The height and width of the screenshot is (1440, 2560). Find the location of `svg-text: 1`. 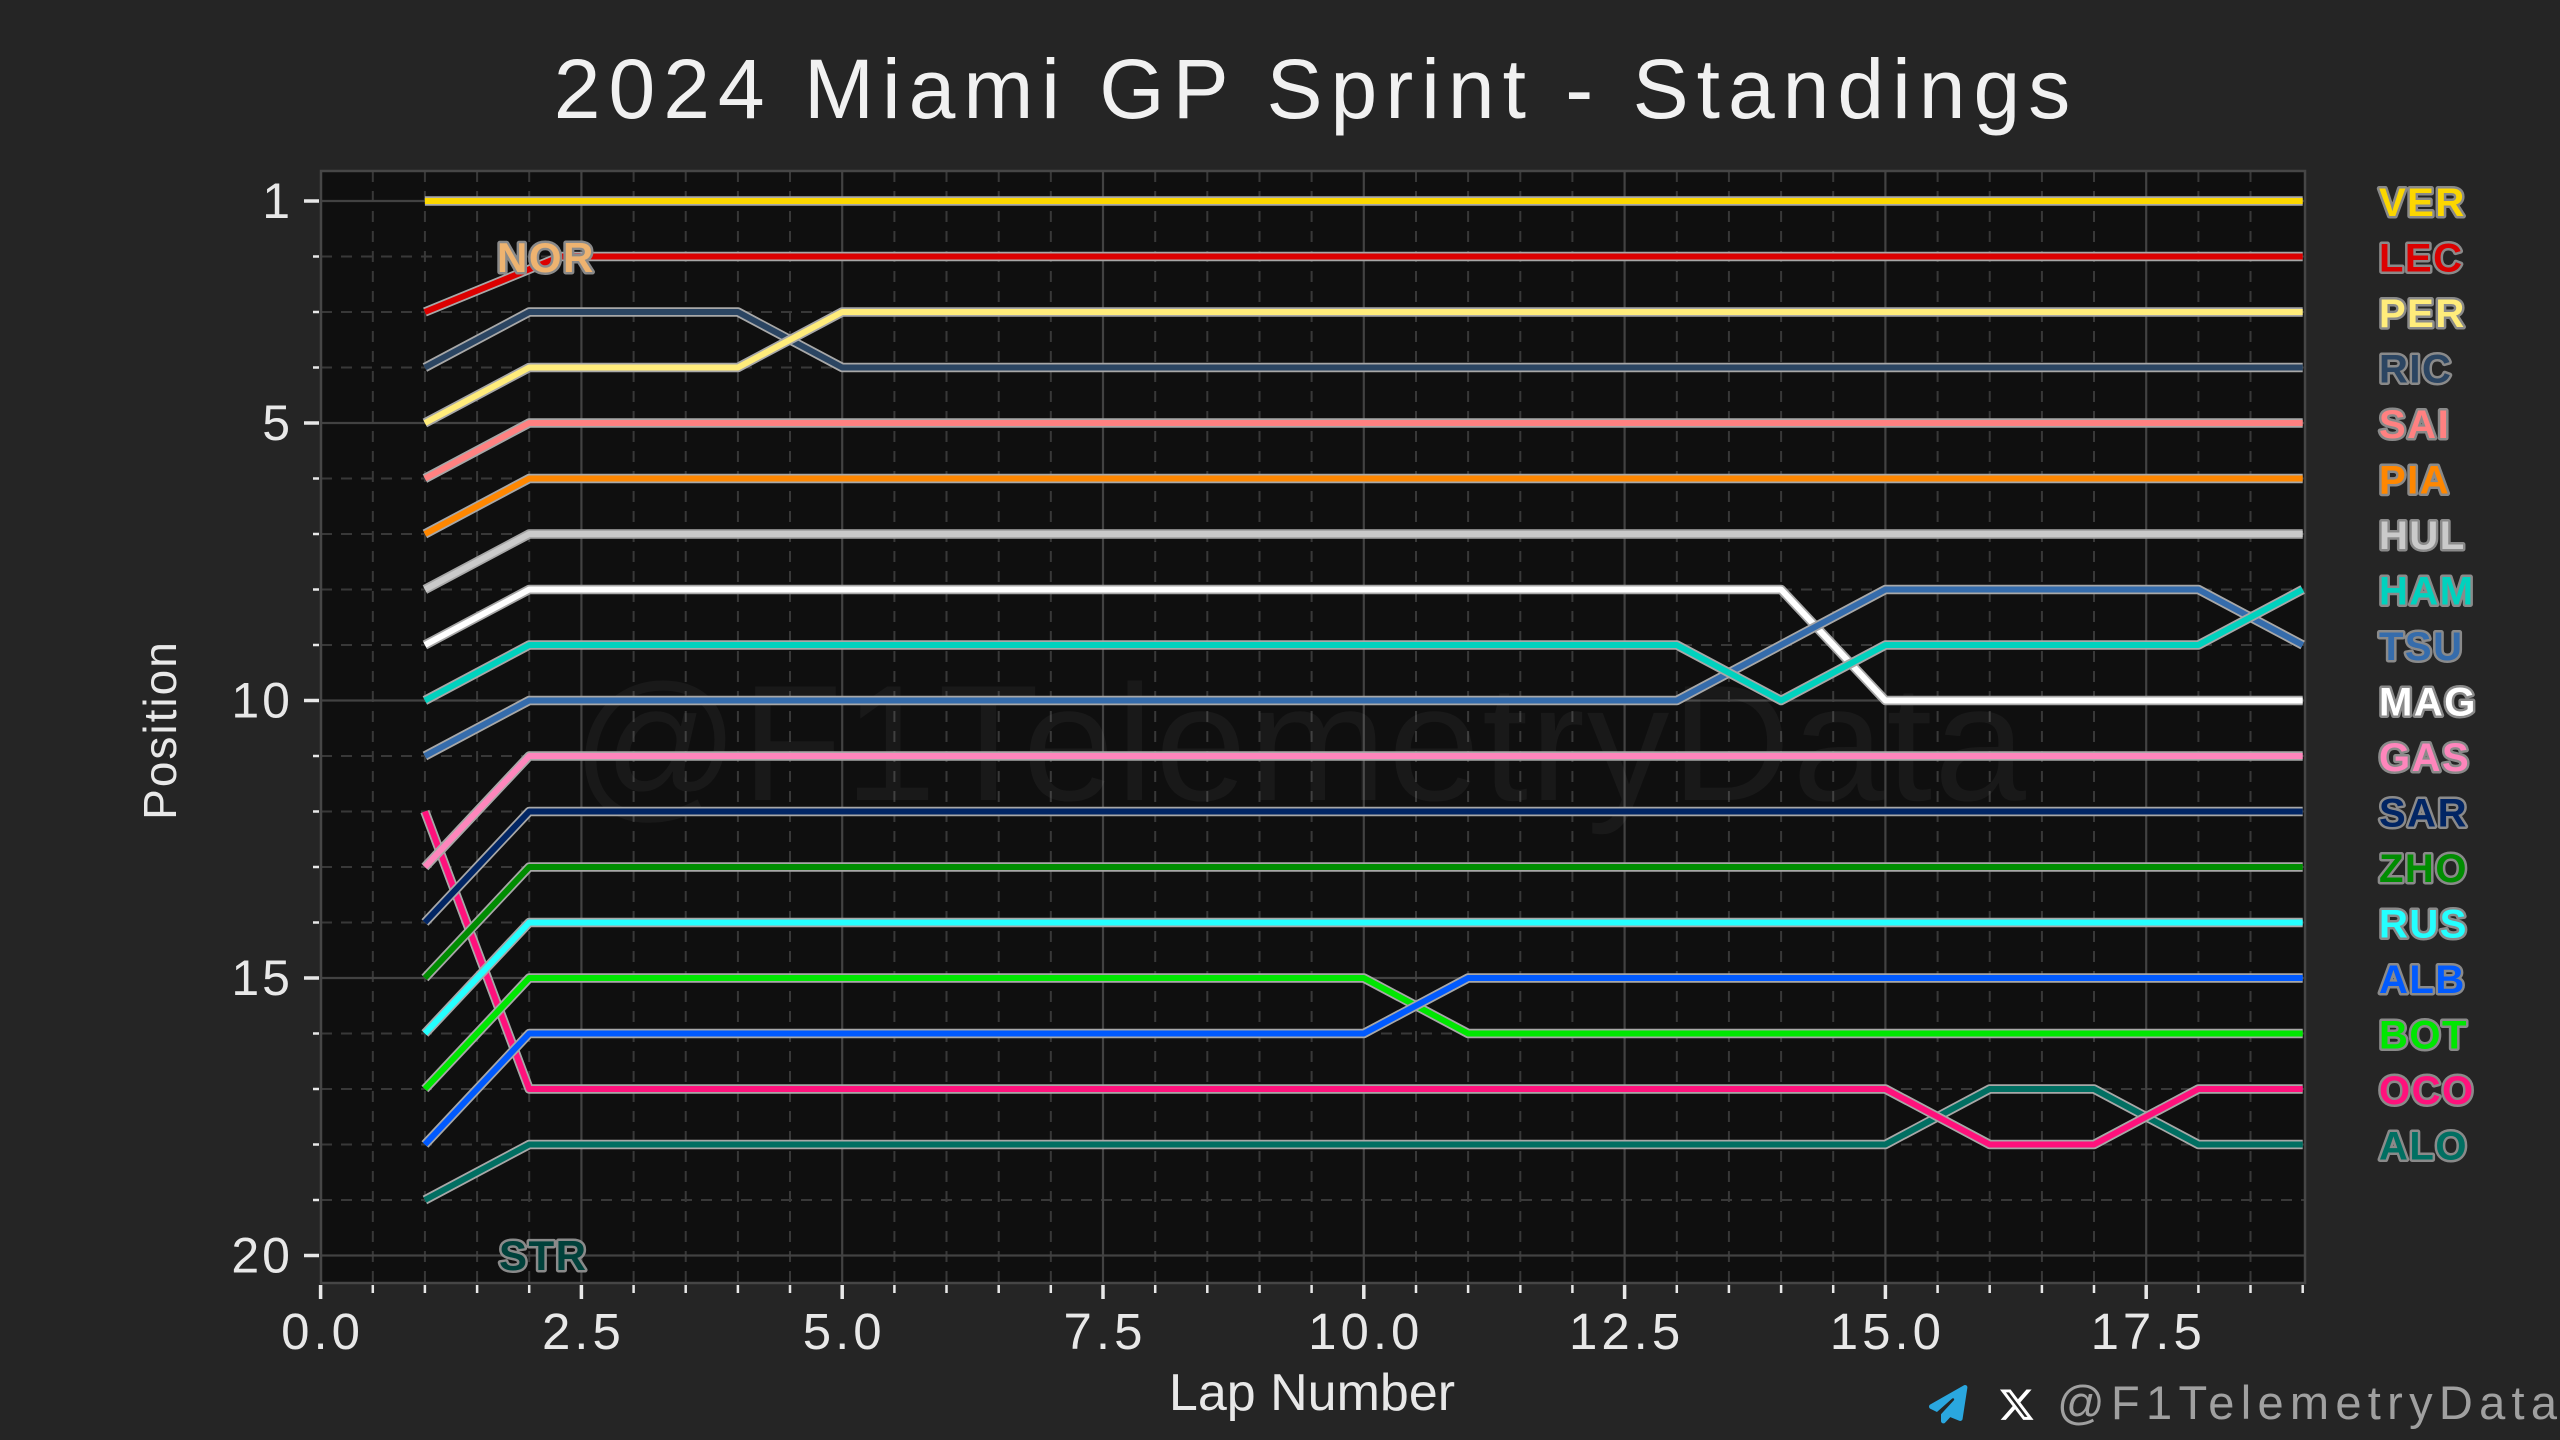

svg-text: 1 is located at coordinates (277, 201).